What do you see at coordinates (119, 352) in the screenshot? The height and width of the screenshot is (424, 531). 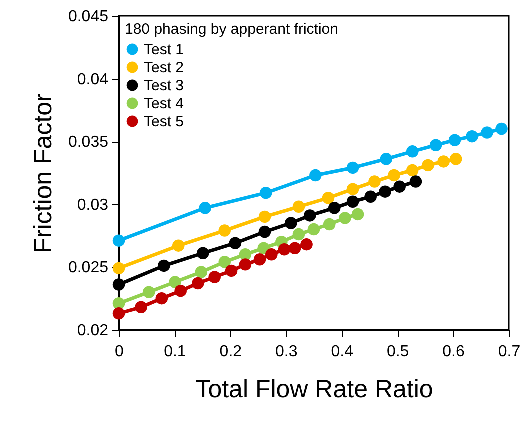 I see `x-tick-label: 0` at bounding box center [119, 352].